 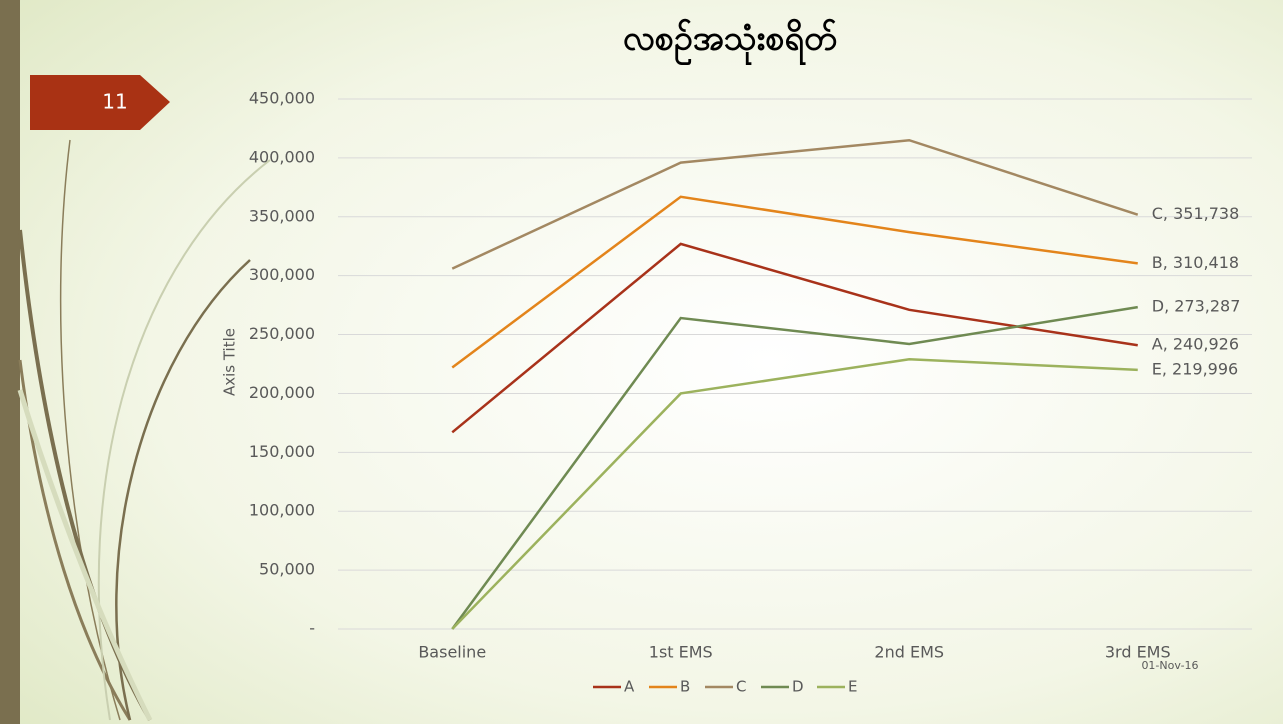 What do you see at coordinates (452, 652) in the screenshot?
I see `x-tick-label: Baseline` at bounding box center [452, 652].